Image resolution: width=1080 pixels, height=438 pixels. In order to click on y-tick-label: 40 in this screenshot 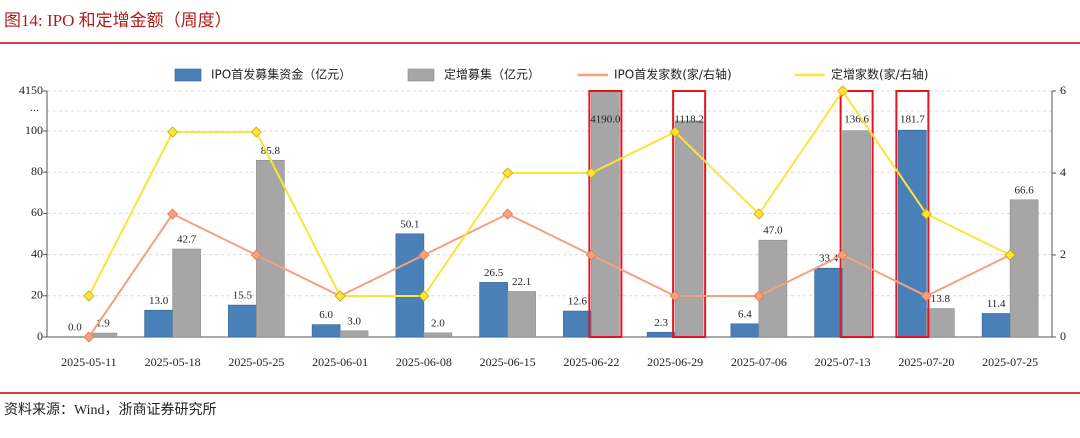, I will do `click(37, 253)`.